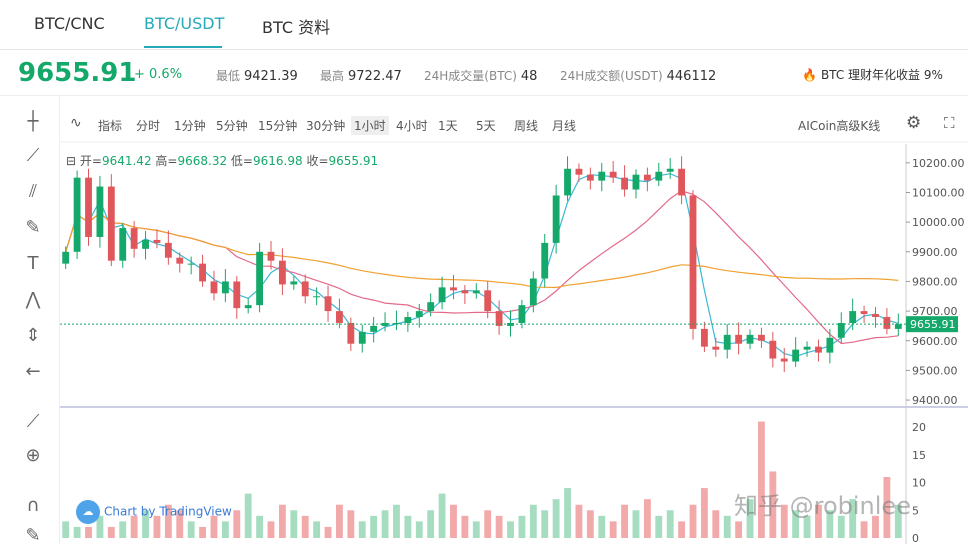 This screenshot has height=550, width=968. Describe the element at coordinates (370, 125) in the screenshot. I see `interval-1h: 1小时` at that location.